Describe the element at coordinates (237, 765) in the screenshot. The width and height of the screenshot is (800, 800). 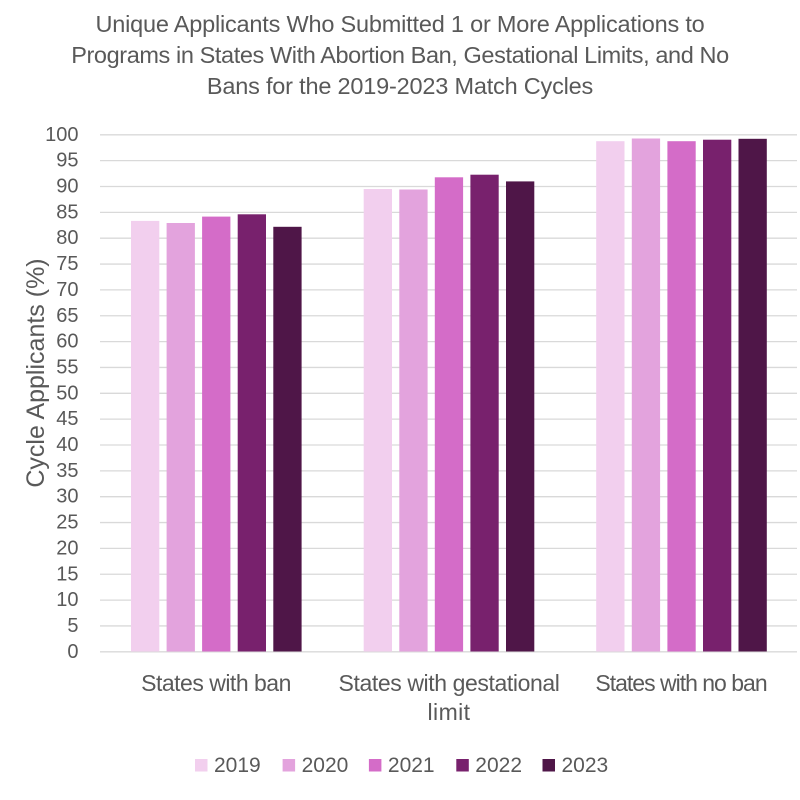
I see `svg-text: 2019` at that location.